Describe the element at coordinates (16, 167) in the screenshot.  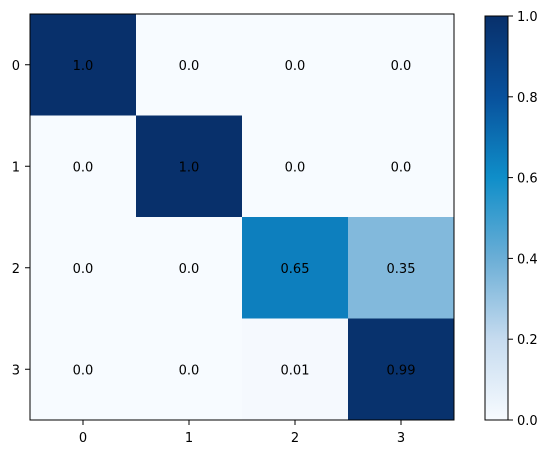
I see `y-tick-label-1: 1` at that location.